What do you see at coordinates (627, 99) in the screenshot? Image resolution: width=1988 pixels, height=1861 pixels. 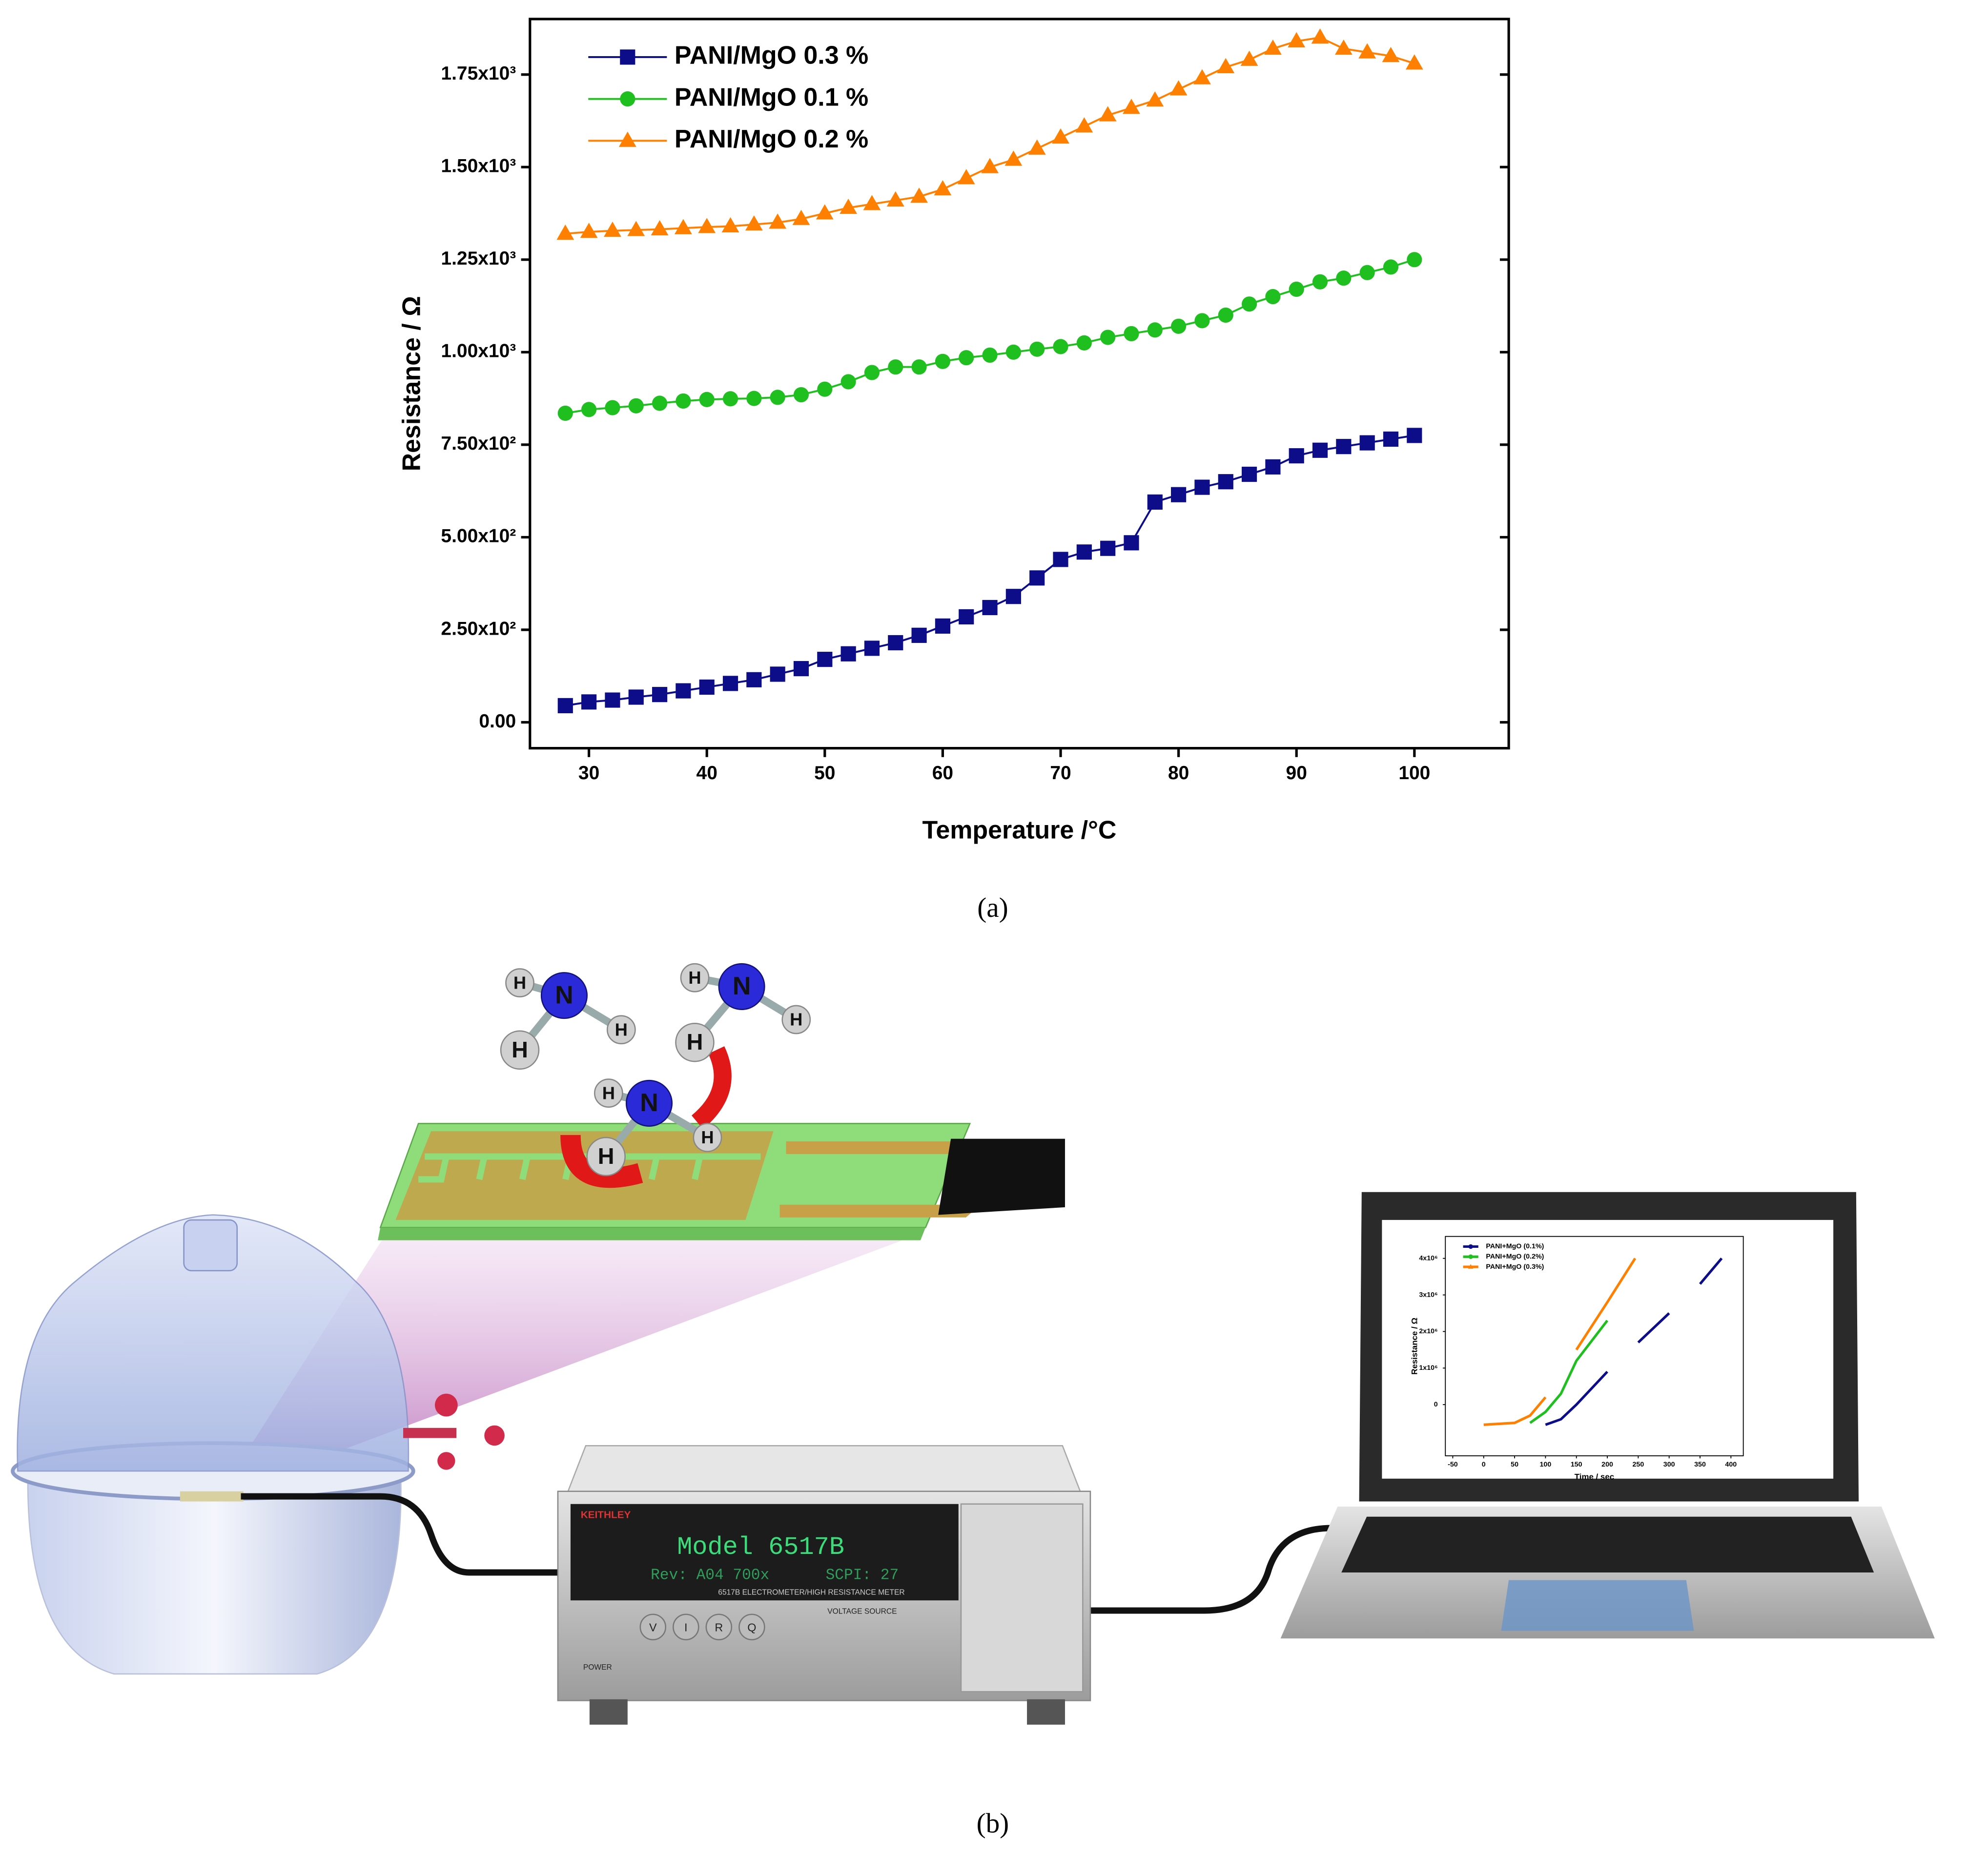 I see `legend-marker` at bounding box center [627, 99].